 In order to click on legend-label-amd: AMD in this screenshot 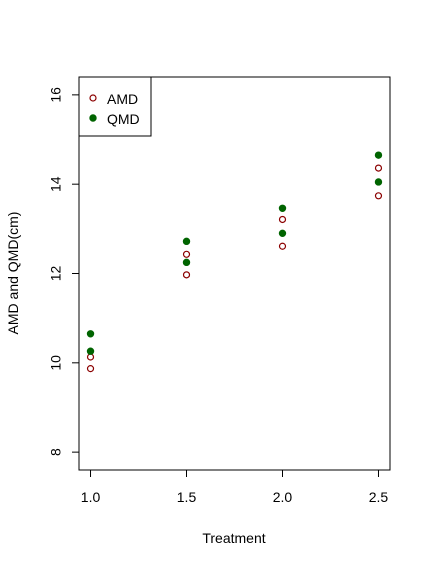, I will do `click(122, 99)`.